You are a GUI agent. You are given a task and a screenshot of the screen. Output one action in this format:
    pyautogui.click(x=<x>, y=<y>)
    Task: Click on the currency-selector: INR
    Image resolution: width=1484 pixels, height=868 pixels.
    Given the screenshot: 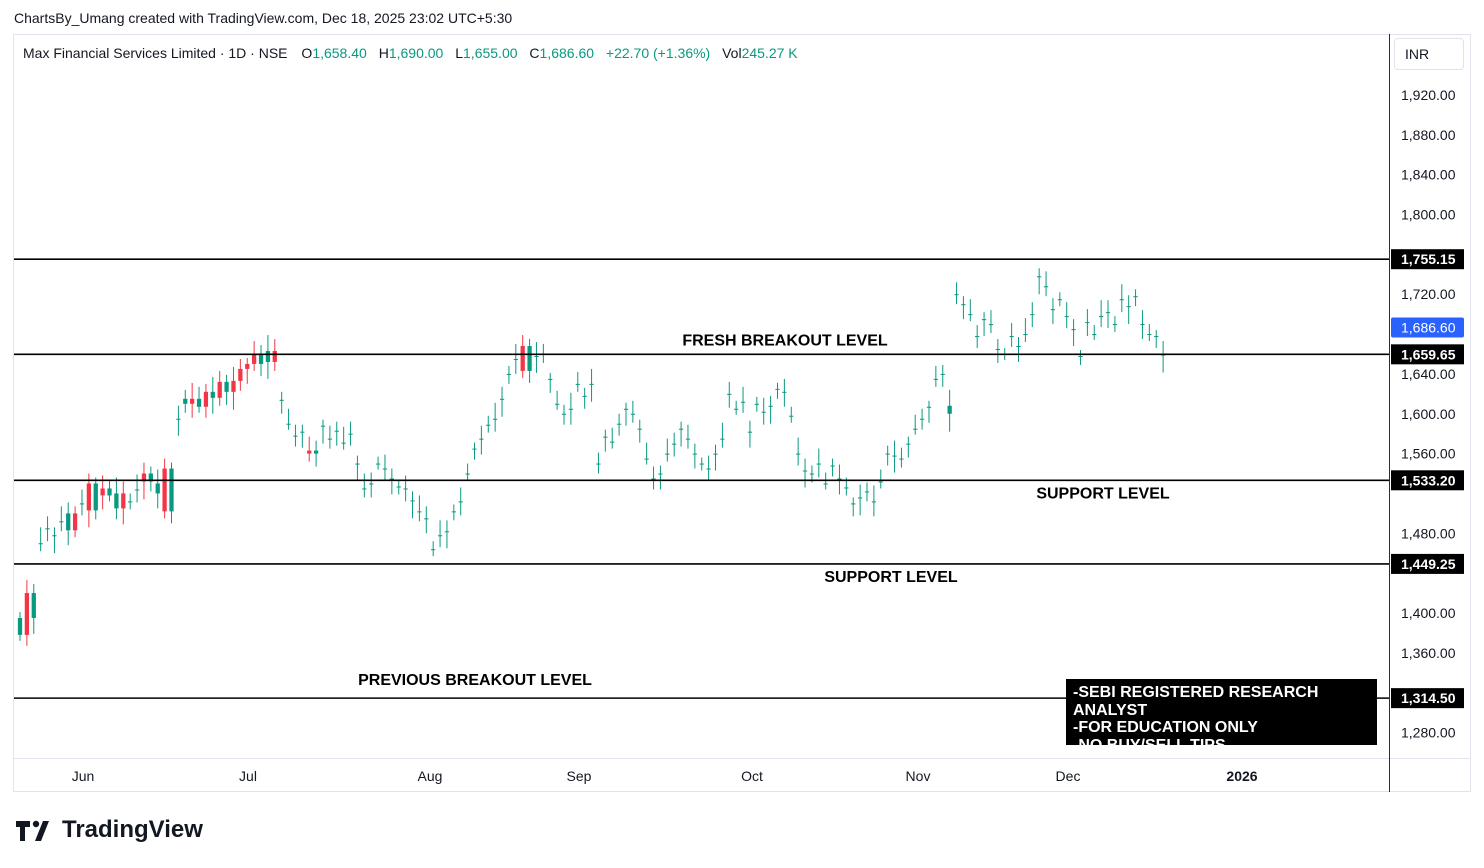 What is the action you would take?
    pyautogui.click(x=1429, y=54)
    